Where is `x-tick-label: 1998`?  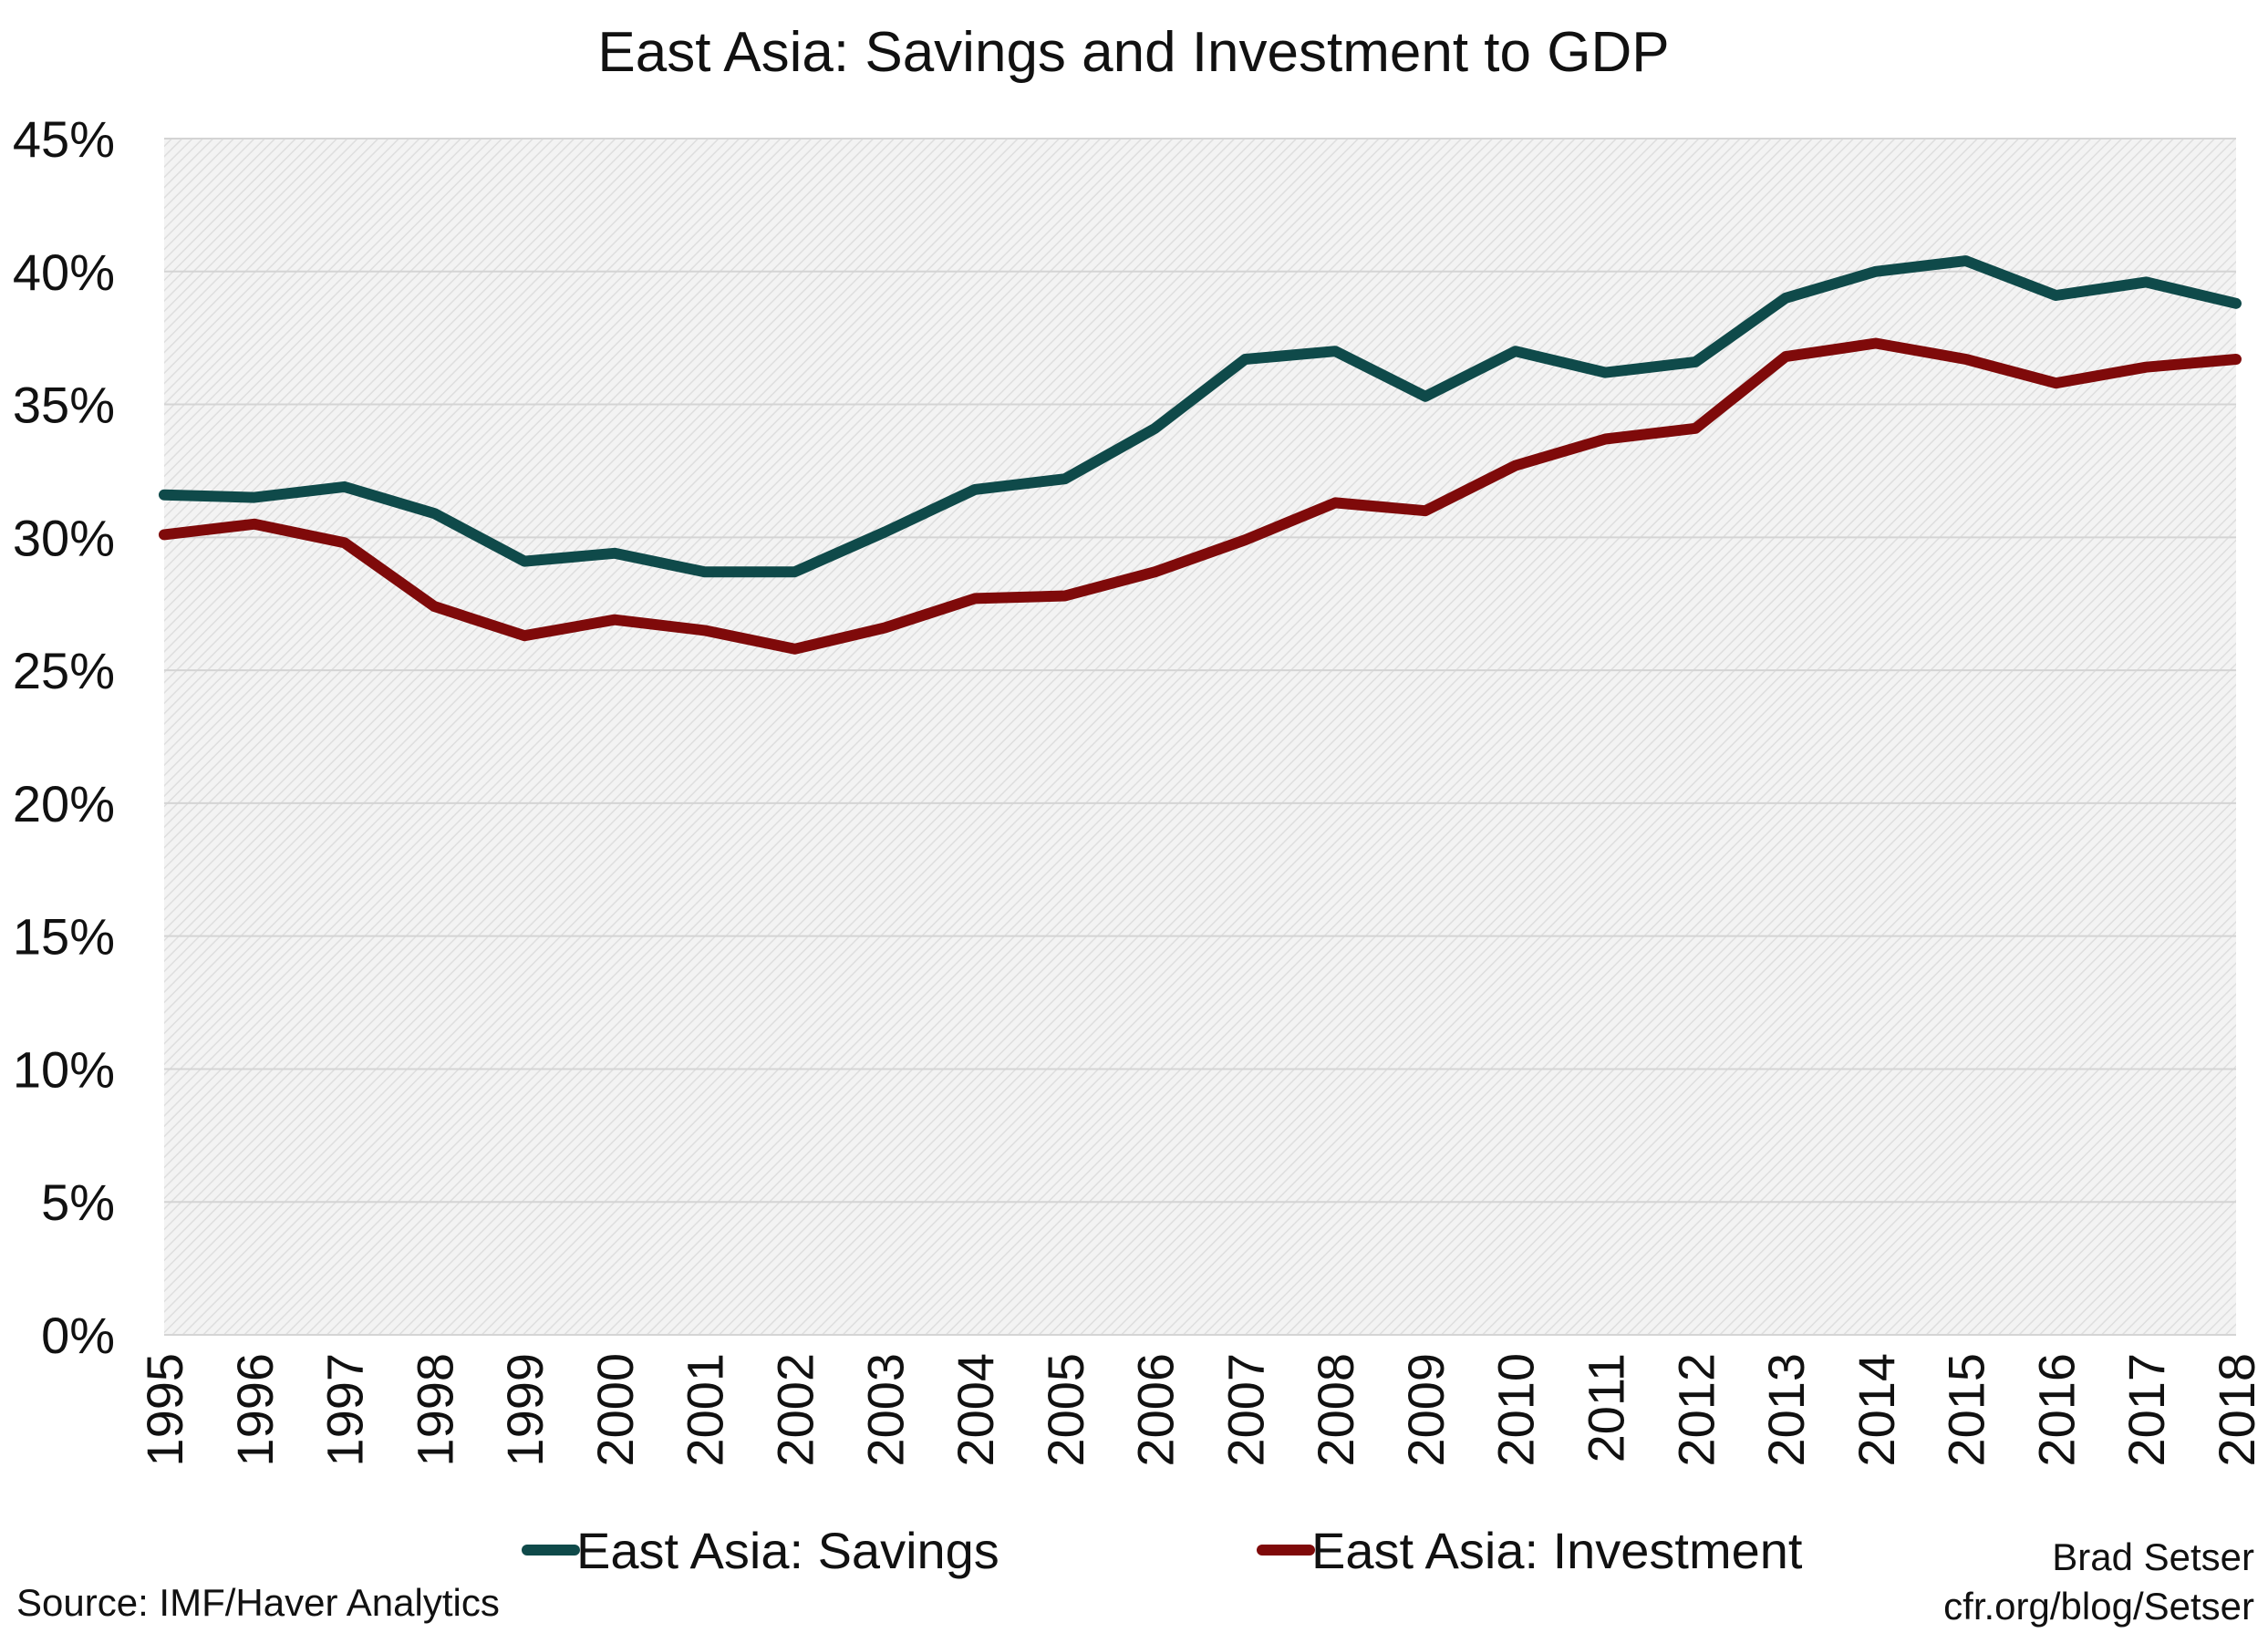
x-tick-label: 1998 is located at coordinates (434, 1410).